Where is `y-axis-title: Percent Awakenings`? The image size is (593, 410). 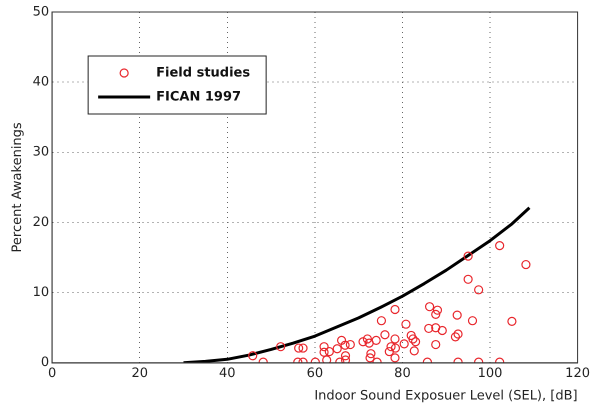
y-axis-title: Percent Awakenings is located at coordinates (18, 187).